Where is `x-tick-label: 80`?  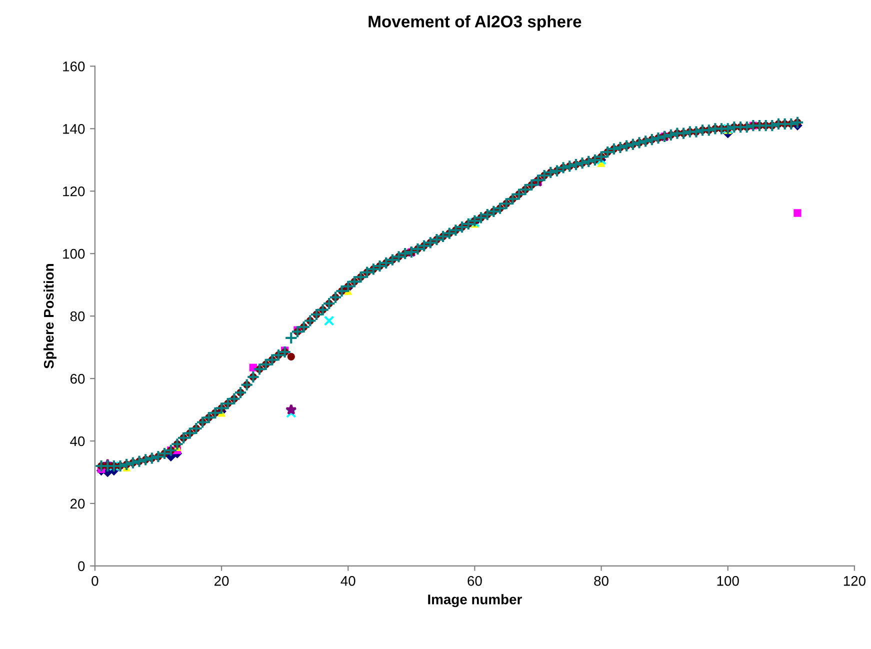 x-tick-label: 80 is located at coordinates (601, 581).